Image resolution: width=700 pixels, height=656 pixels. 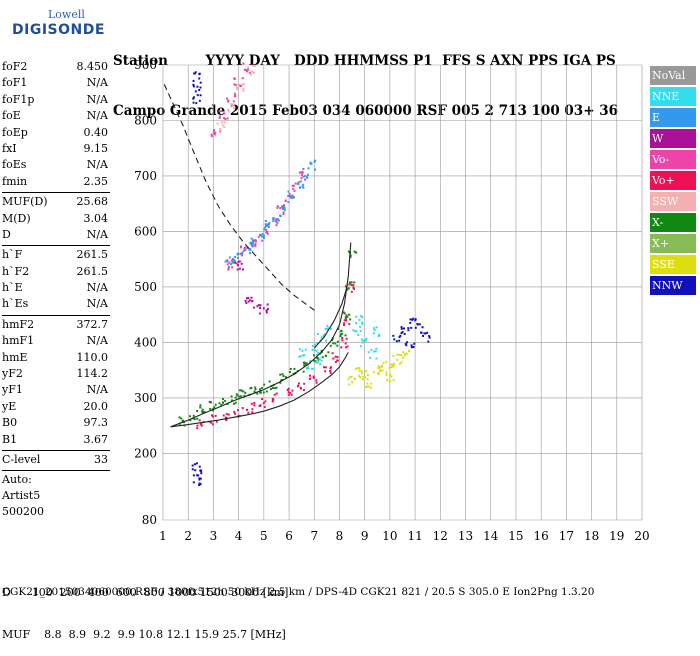 What do you see at coordinates (16, 218) in the screenshot?
I see `param-key: M(D)` at bounding box center [16, 218].